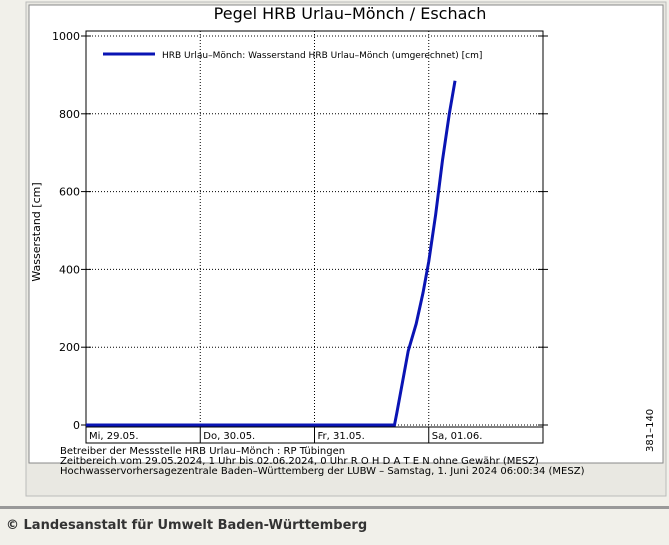 The image size is (669, 545). Describe the element at coordinates (69, 347) in the screenshot. I see `y-tick-label: 200` at that location.